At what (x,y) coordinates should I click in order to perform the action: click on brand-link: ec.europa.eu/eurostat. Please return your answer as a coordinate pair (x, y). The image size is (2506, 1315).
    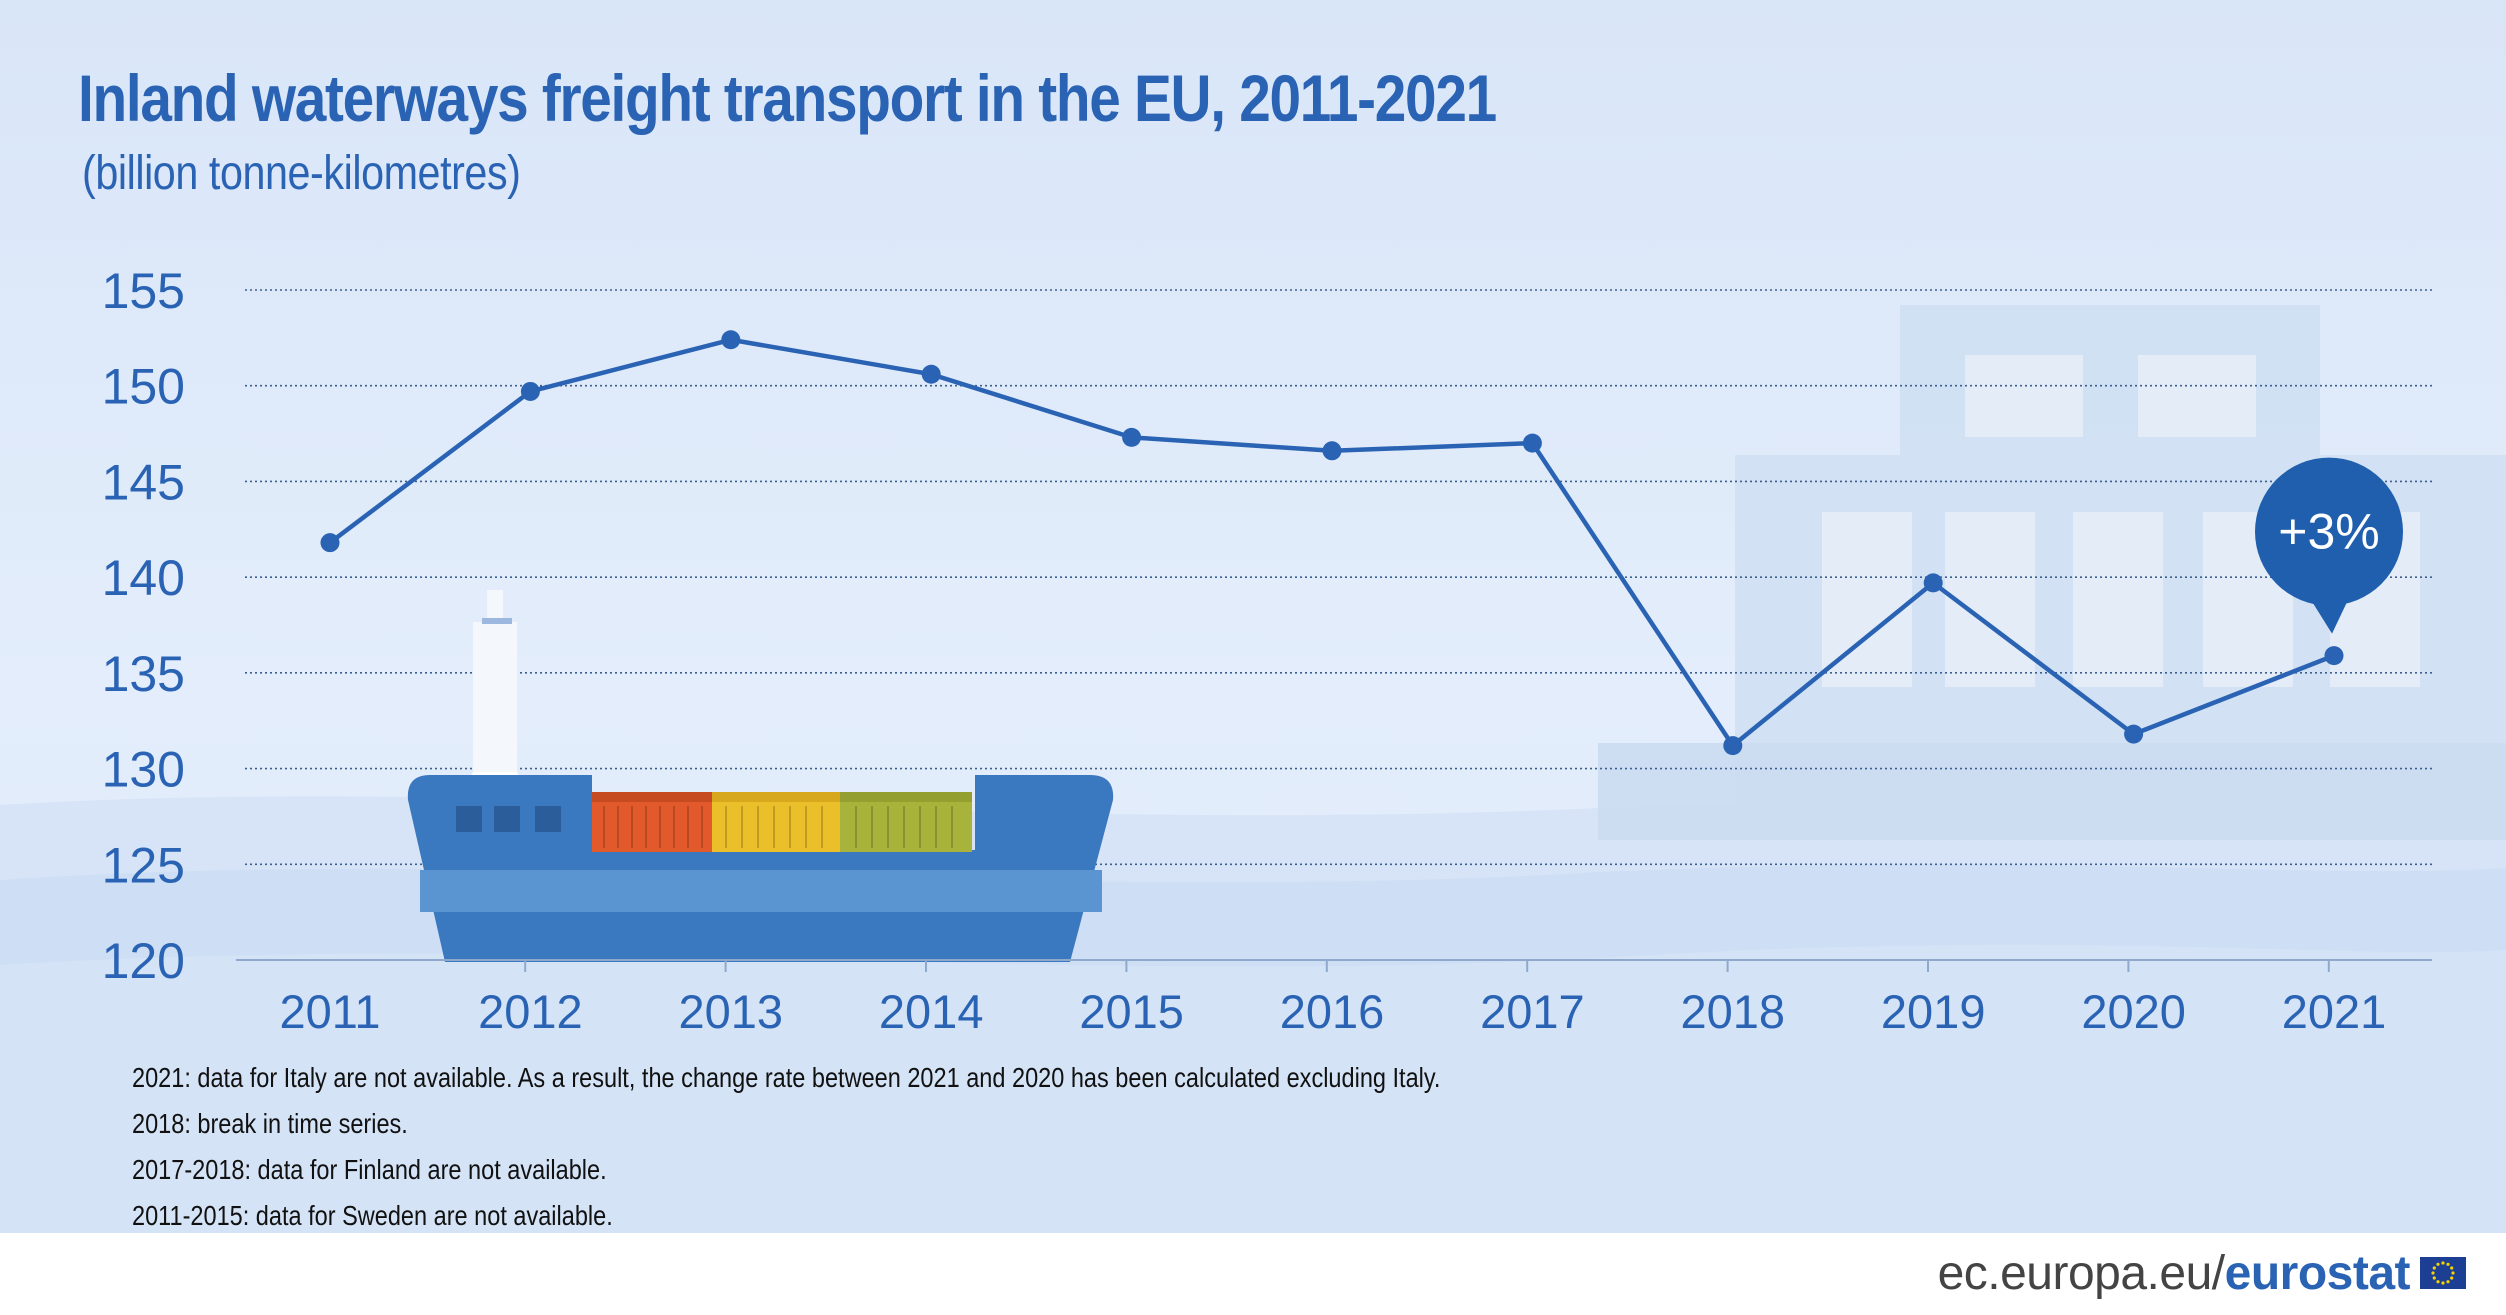
    Looking at the image, I should click on (2174, 1273).